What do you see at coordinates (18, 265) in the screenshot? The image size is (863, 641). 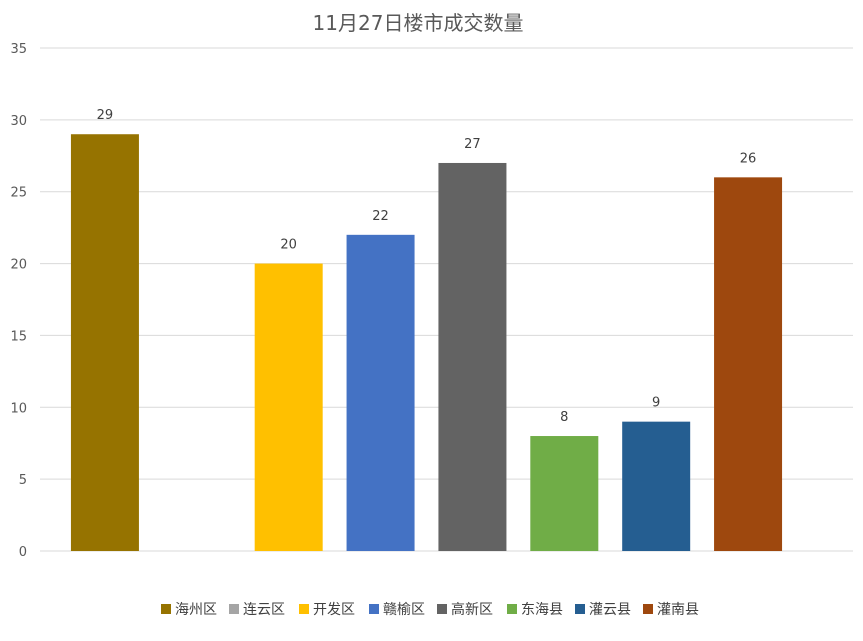 I see `y-tick-label: 20` at bounding box center [18, 265].